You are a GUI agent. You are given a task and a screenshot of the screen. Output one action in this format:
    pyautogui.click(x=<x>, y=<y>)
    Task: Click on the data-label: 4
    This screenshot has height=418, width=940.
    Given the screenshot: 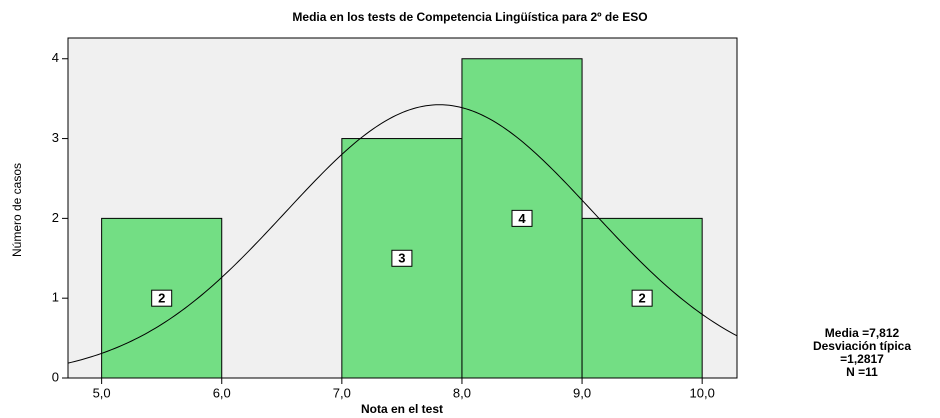 What is the action you would take?
    pyautogui.click(x=522, y=218)
    